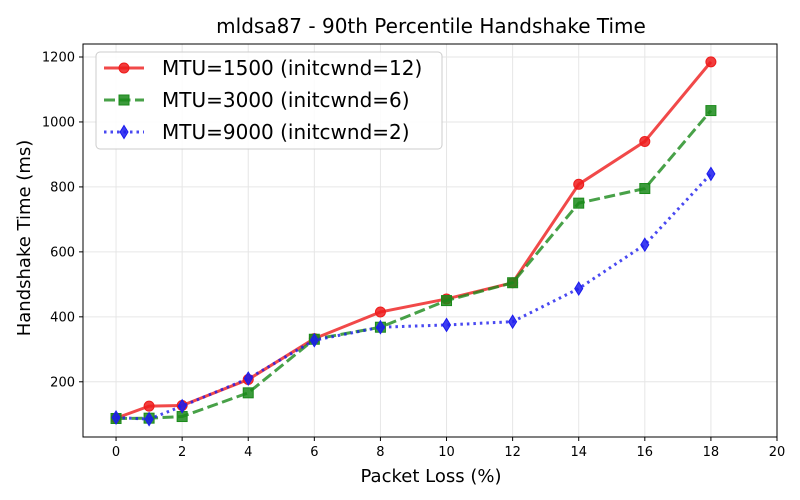 This screenshot has width=800, height=500. Describe the element at coordinates (711, 452) in the screenshot. I see `x-tick-label: 18` at that location.